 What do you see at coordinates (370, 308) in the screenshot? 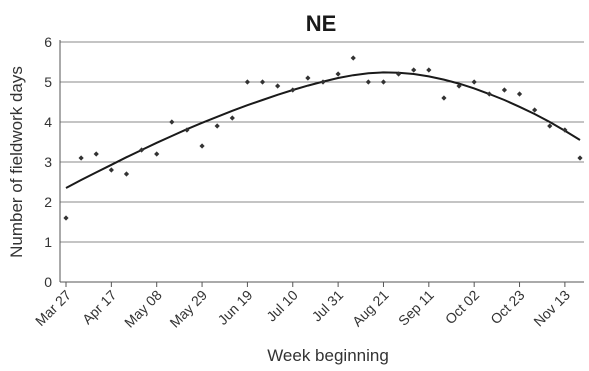
I see `x-tick-label: Aug 21` at bounding box center [370, 308].